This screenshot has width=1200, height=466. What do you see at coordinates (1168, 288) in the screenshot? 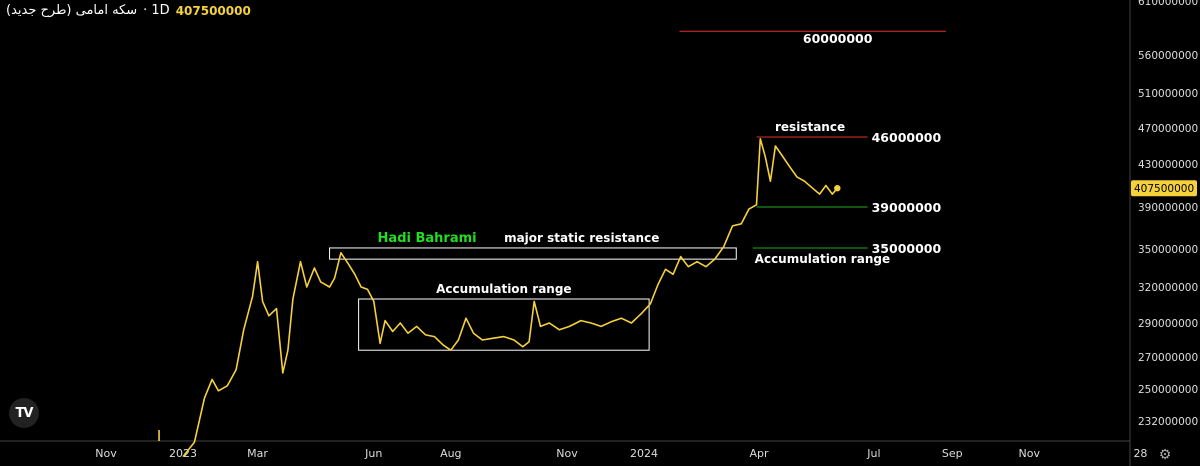
I see `y-tick-label: 320000000` at bounding box center [1168, 288].